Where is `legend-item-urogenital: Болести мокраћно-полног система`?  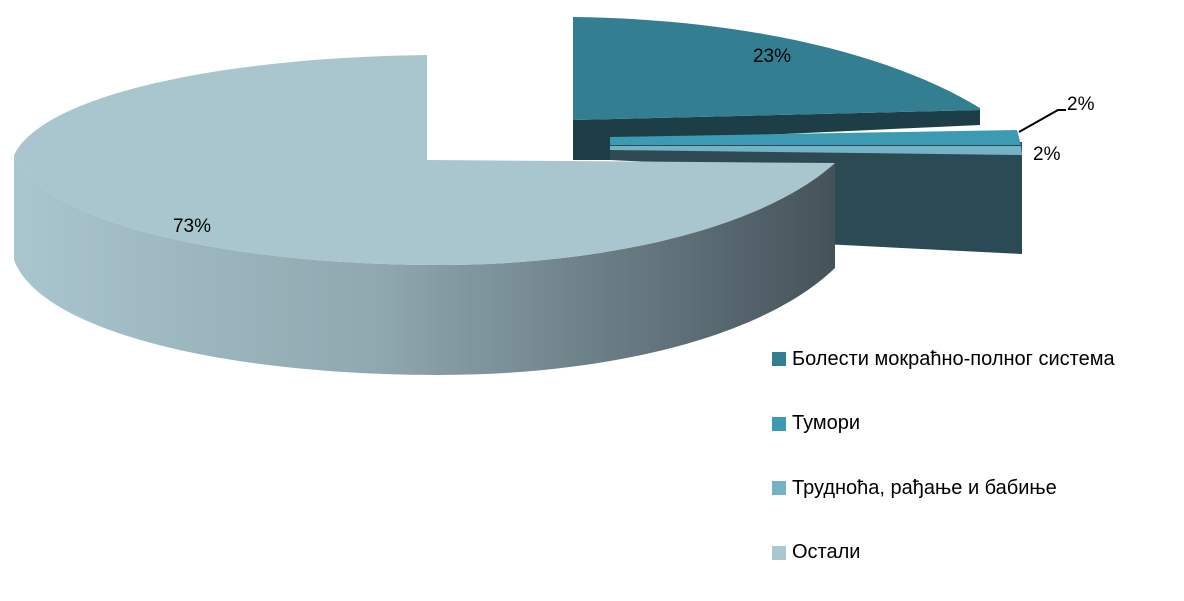 legend-item-urogenital: Болести мокраћно-полног система is located at coordinates (943, 359).